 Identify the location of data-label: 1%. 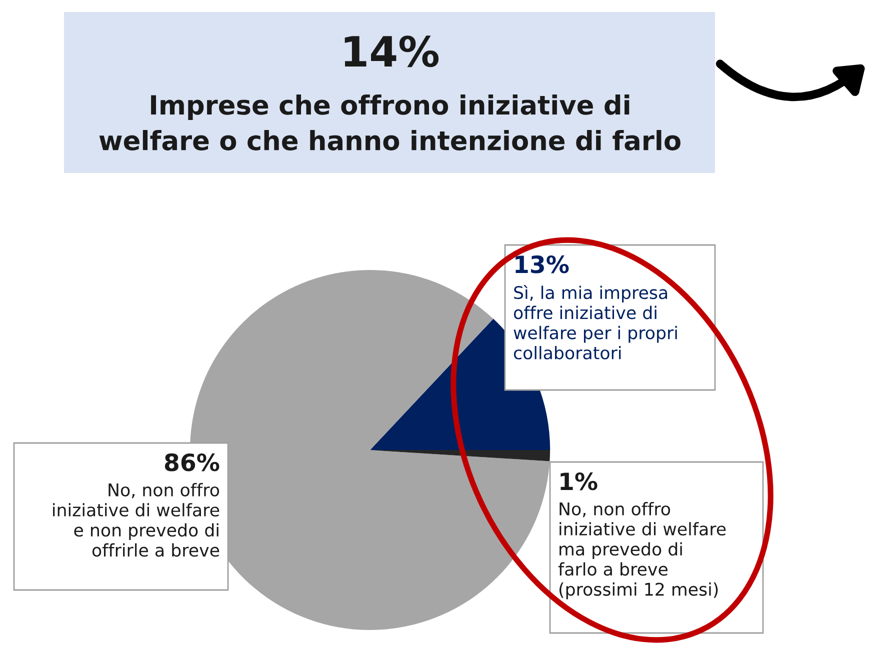
(579, 481).